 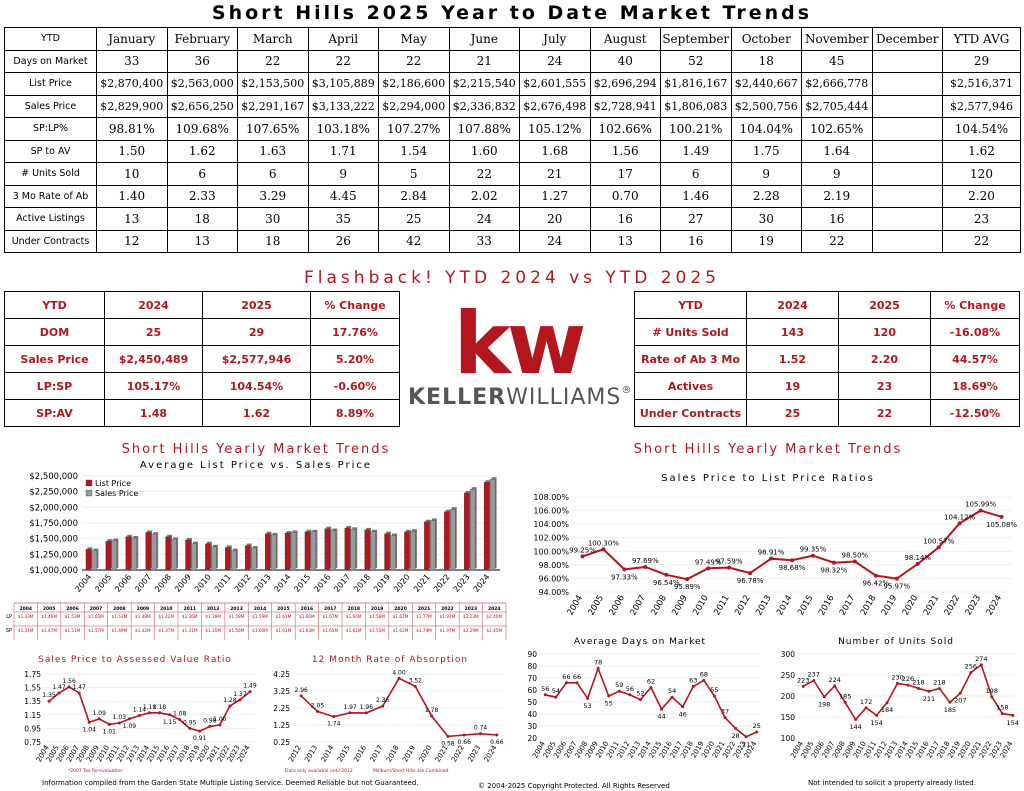 What do you see at coordinates (952, 606) in the screenshot?
I see `x-tick-label: 2022` at bounding box center [952, 606].